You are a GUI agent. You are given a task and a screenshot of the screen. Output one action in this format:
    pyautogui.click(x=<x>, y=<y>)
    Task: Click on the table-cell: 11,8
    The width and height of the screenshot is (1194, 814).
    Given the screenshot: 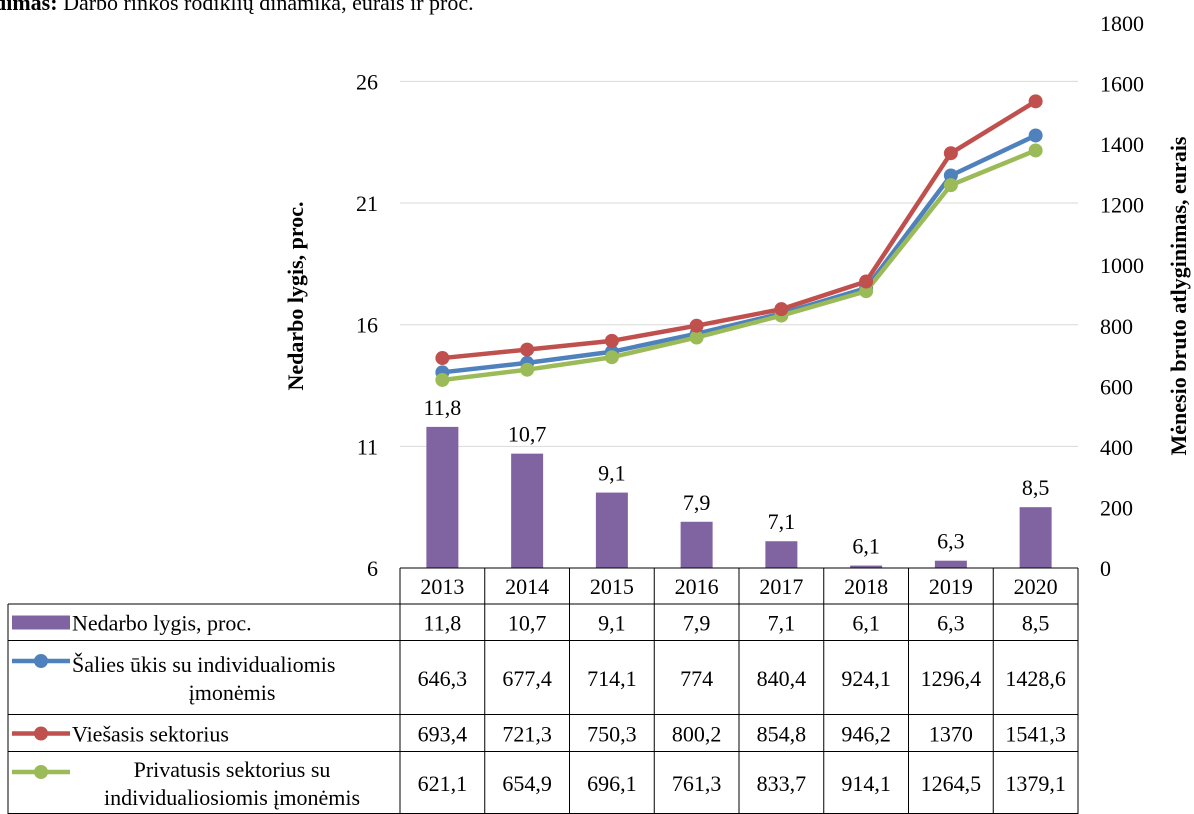 What is the action you would take?
    pyautogui.click(x=443, y=623)
    